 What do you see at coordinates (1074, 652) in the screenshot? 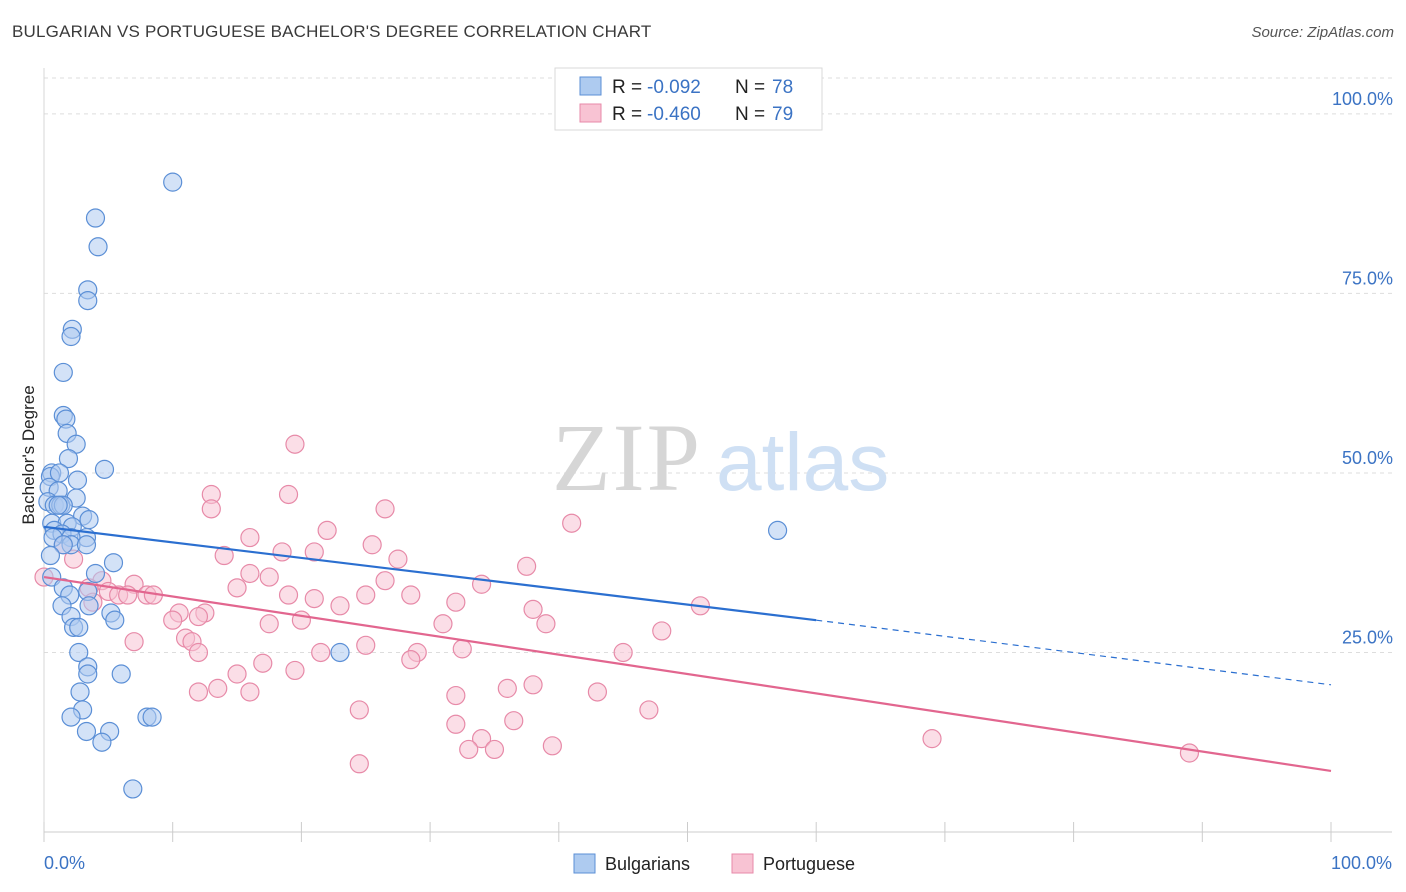
I see `trend-line-bulgarians-extrapolated` at bounding box center [1074, 652].